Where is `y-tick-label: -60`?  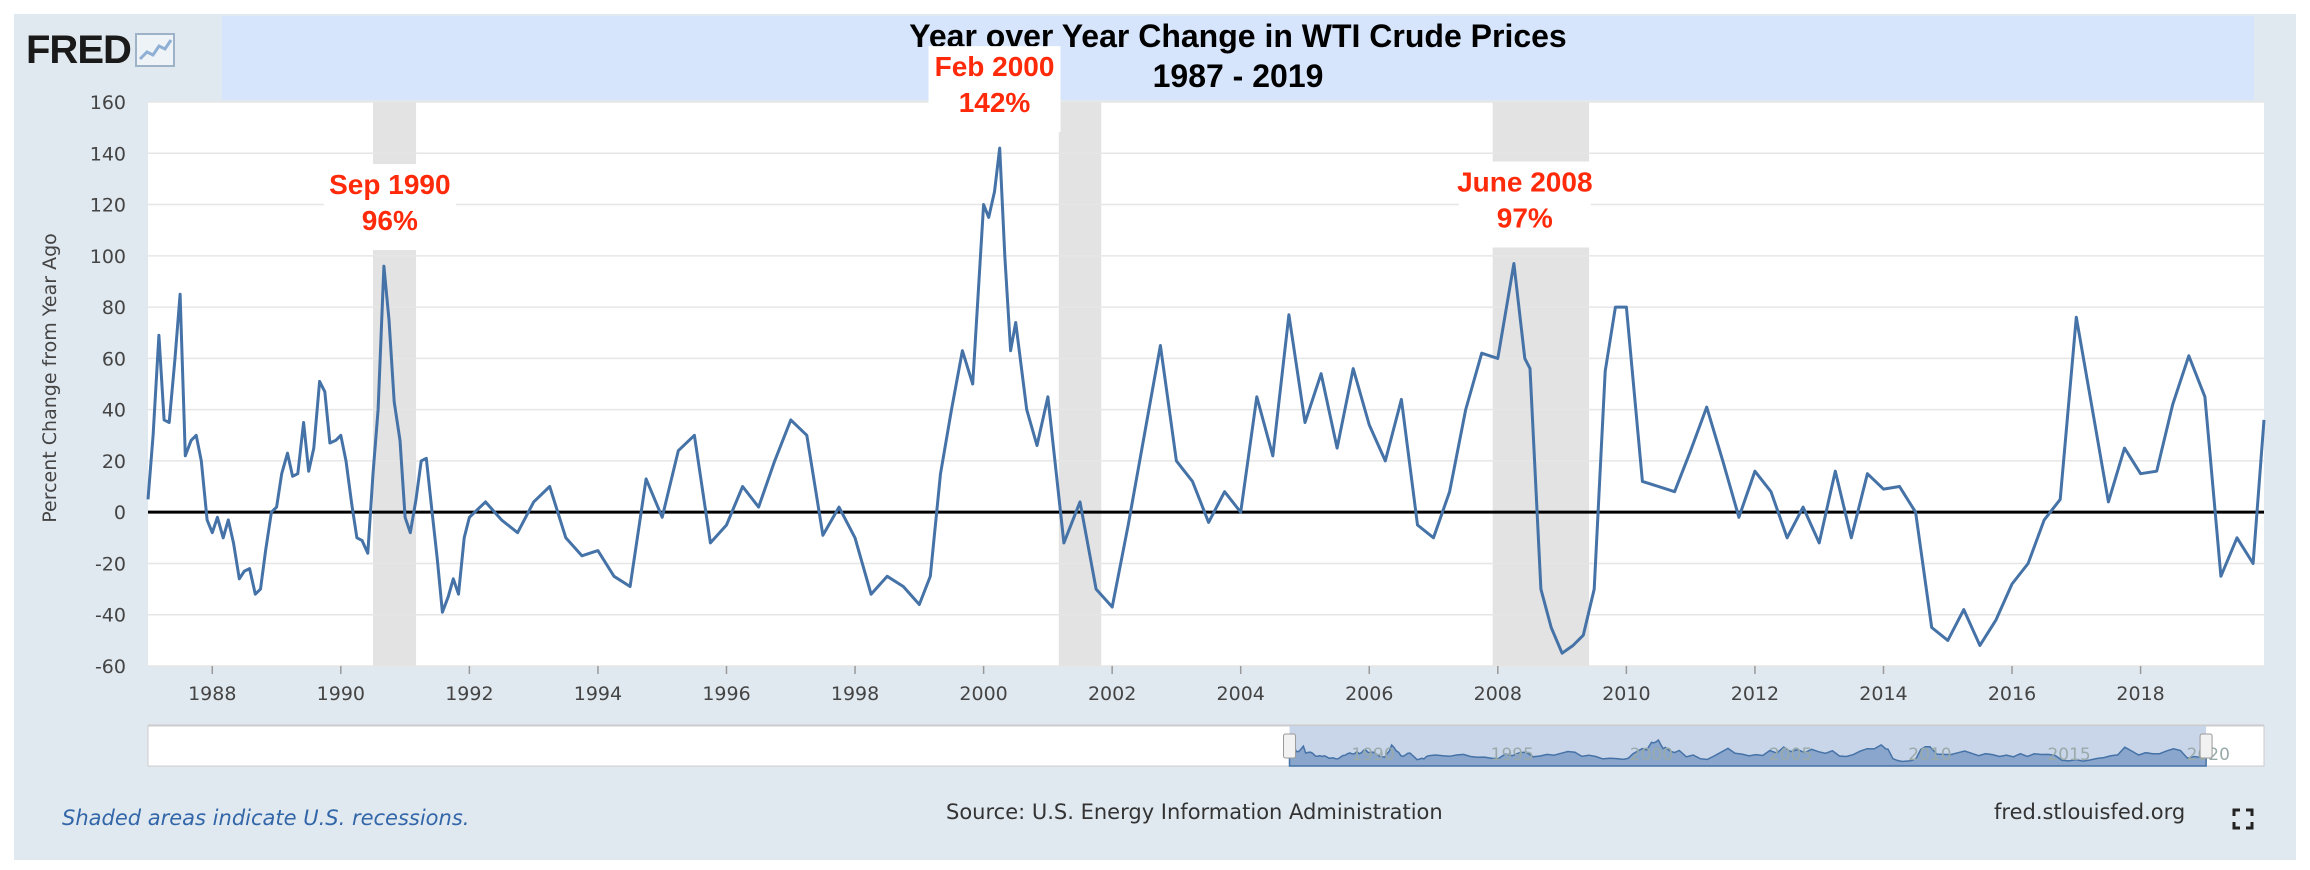 y-tick-label: -60 is located at coordinates (110, 667).